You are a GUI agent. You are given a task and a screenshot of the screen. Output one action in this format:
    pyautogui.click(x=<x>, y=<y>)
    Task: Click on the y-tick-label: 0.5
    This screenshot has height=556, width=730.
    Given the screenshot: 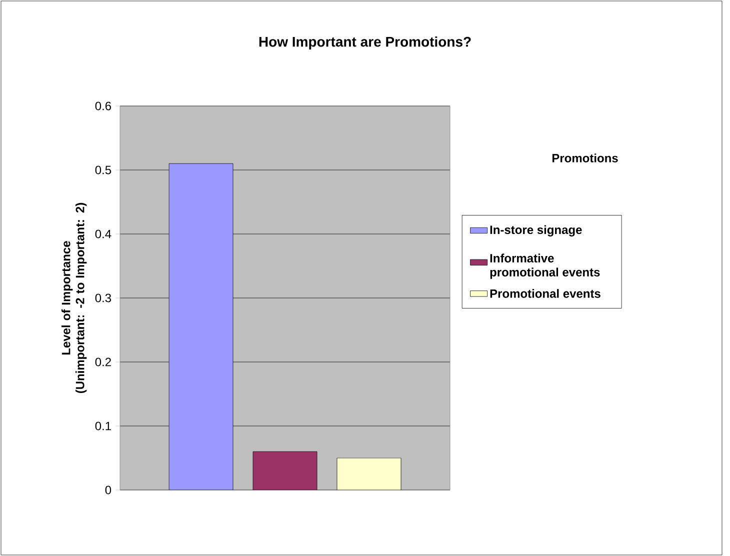 What is the action you would take?
    pyautogui.click(x=103, y=170)
    